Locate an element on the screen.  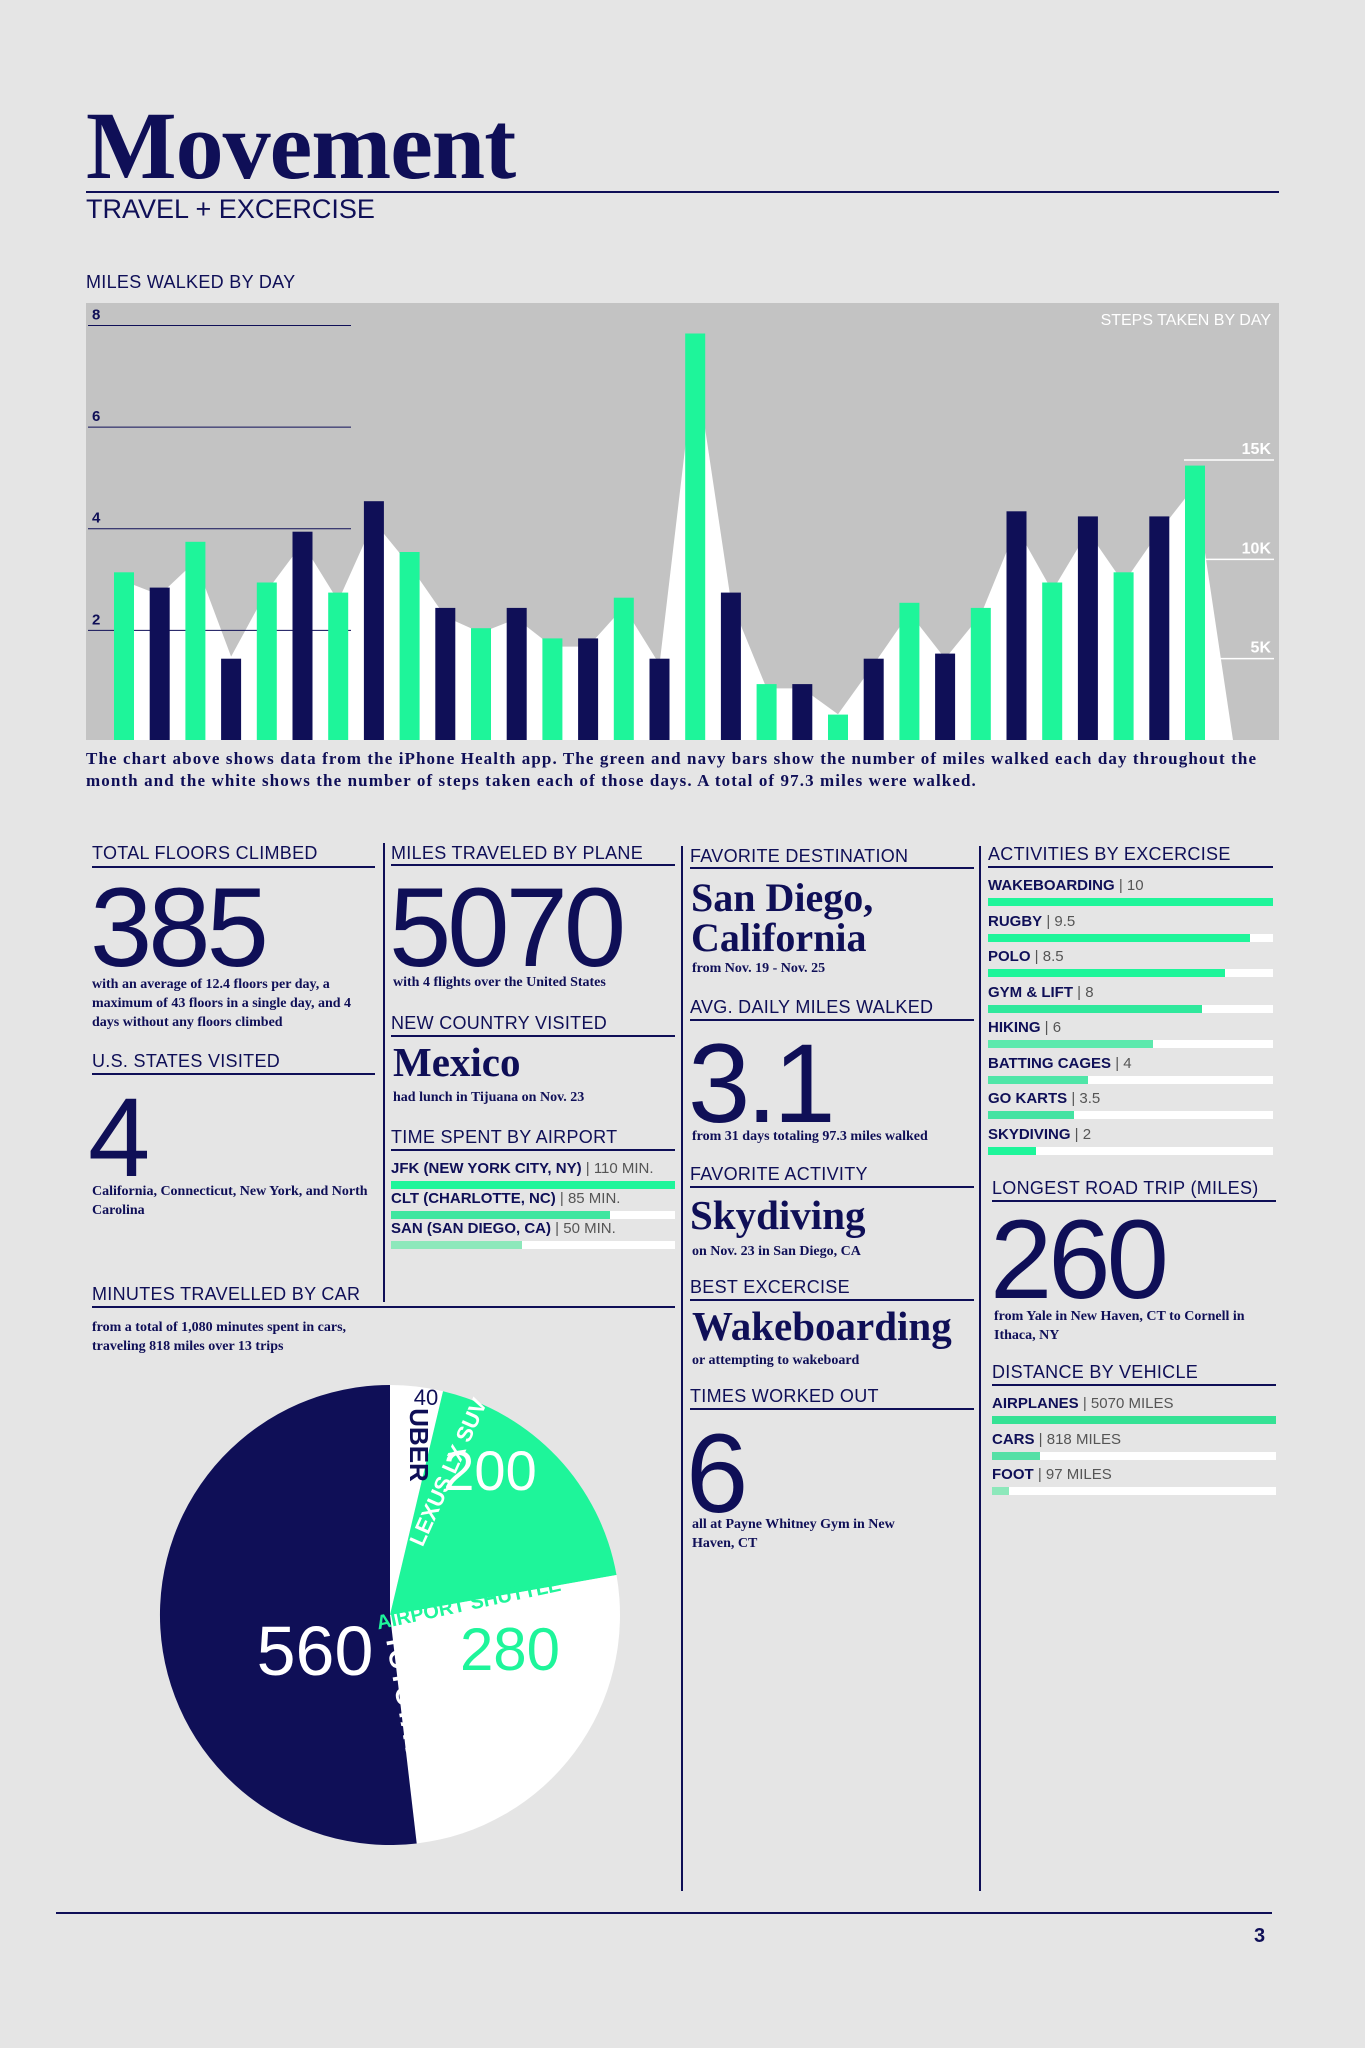
vehicle-value: 5070 MILES is located at coordinates (1132, 1403).